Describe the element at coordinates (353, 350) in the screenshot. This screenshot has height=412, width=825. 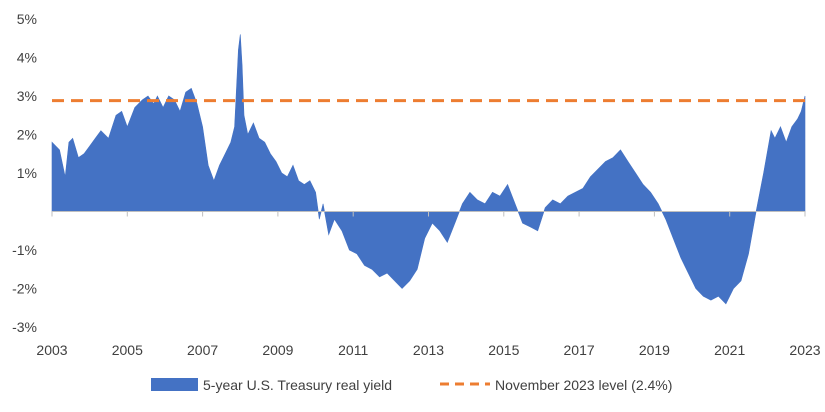
I see `x-tick-label: 2011` at that location.